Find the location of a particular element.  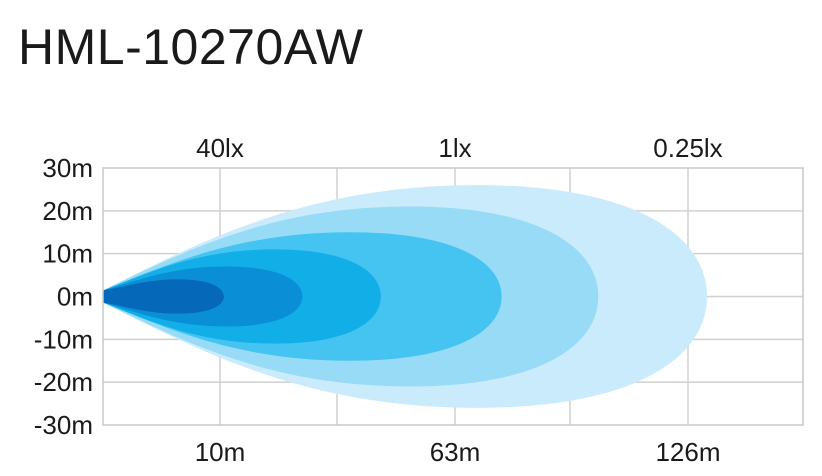

y-tick-label: 30m is located at coordinates (67, 168).